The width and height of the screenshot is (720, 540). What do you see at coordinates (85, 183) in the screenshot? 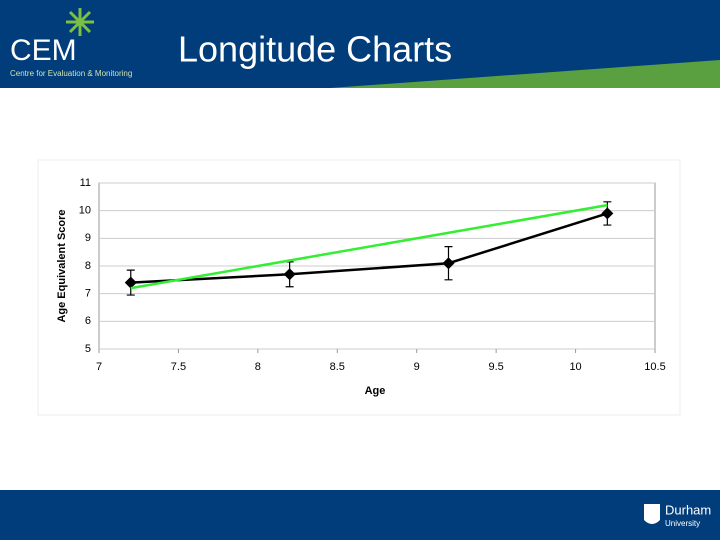
I see `y-tick-label: 11` at bounding box center [85, 183].